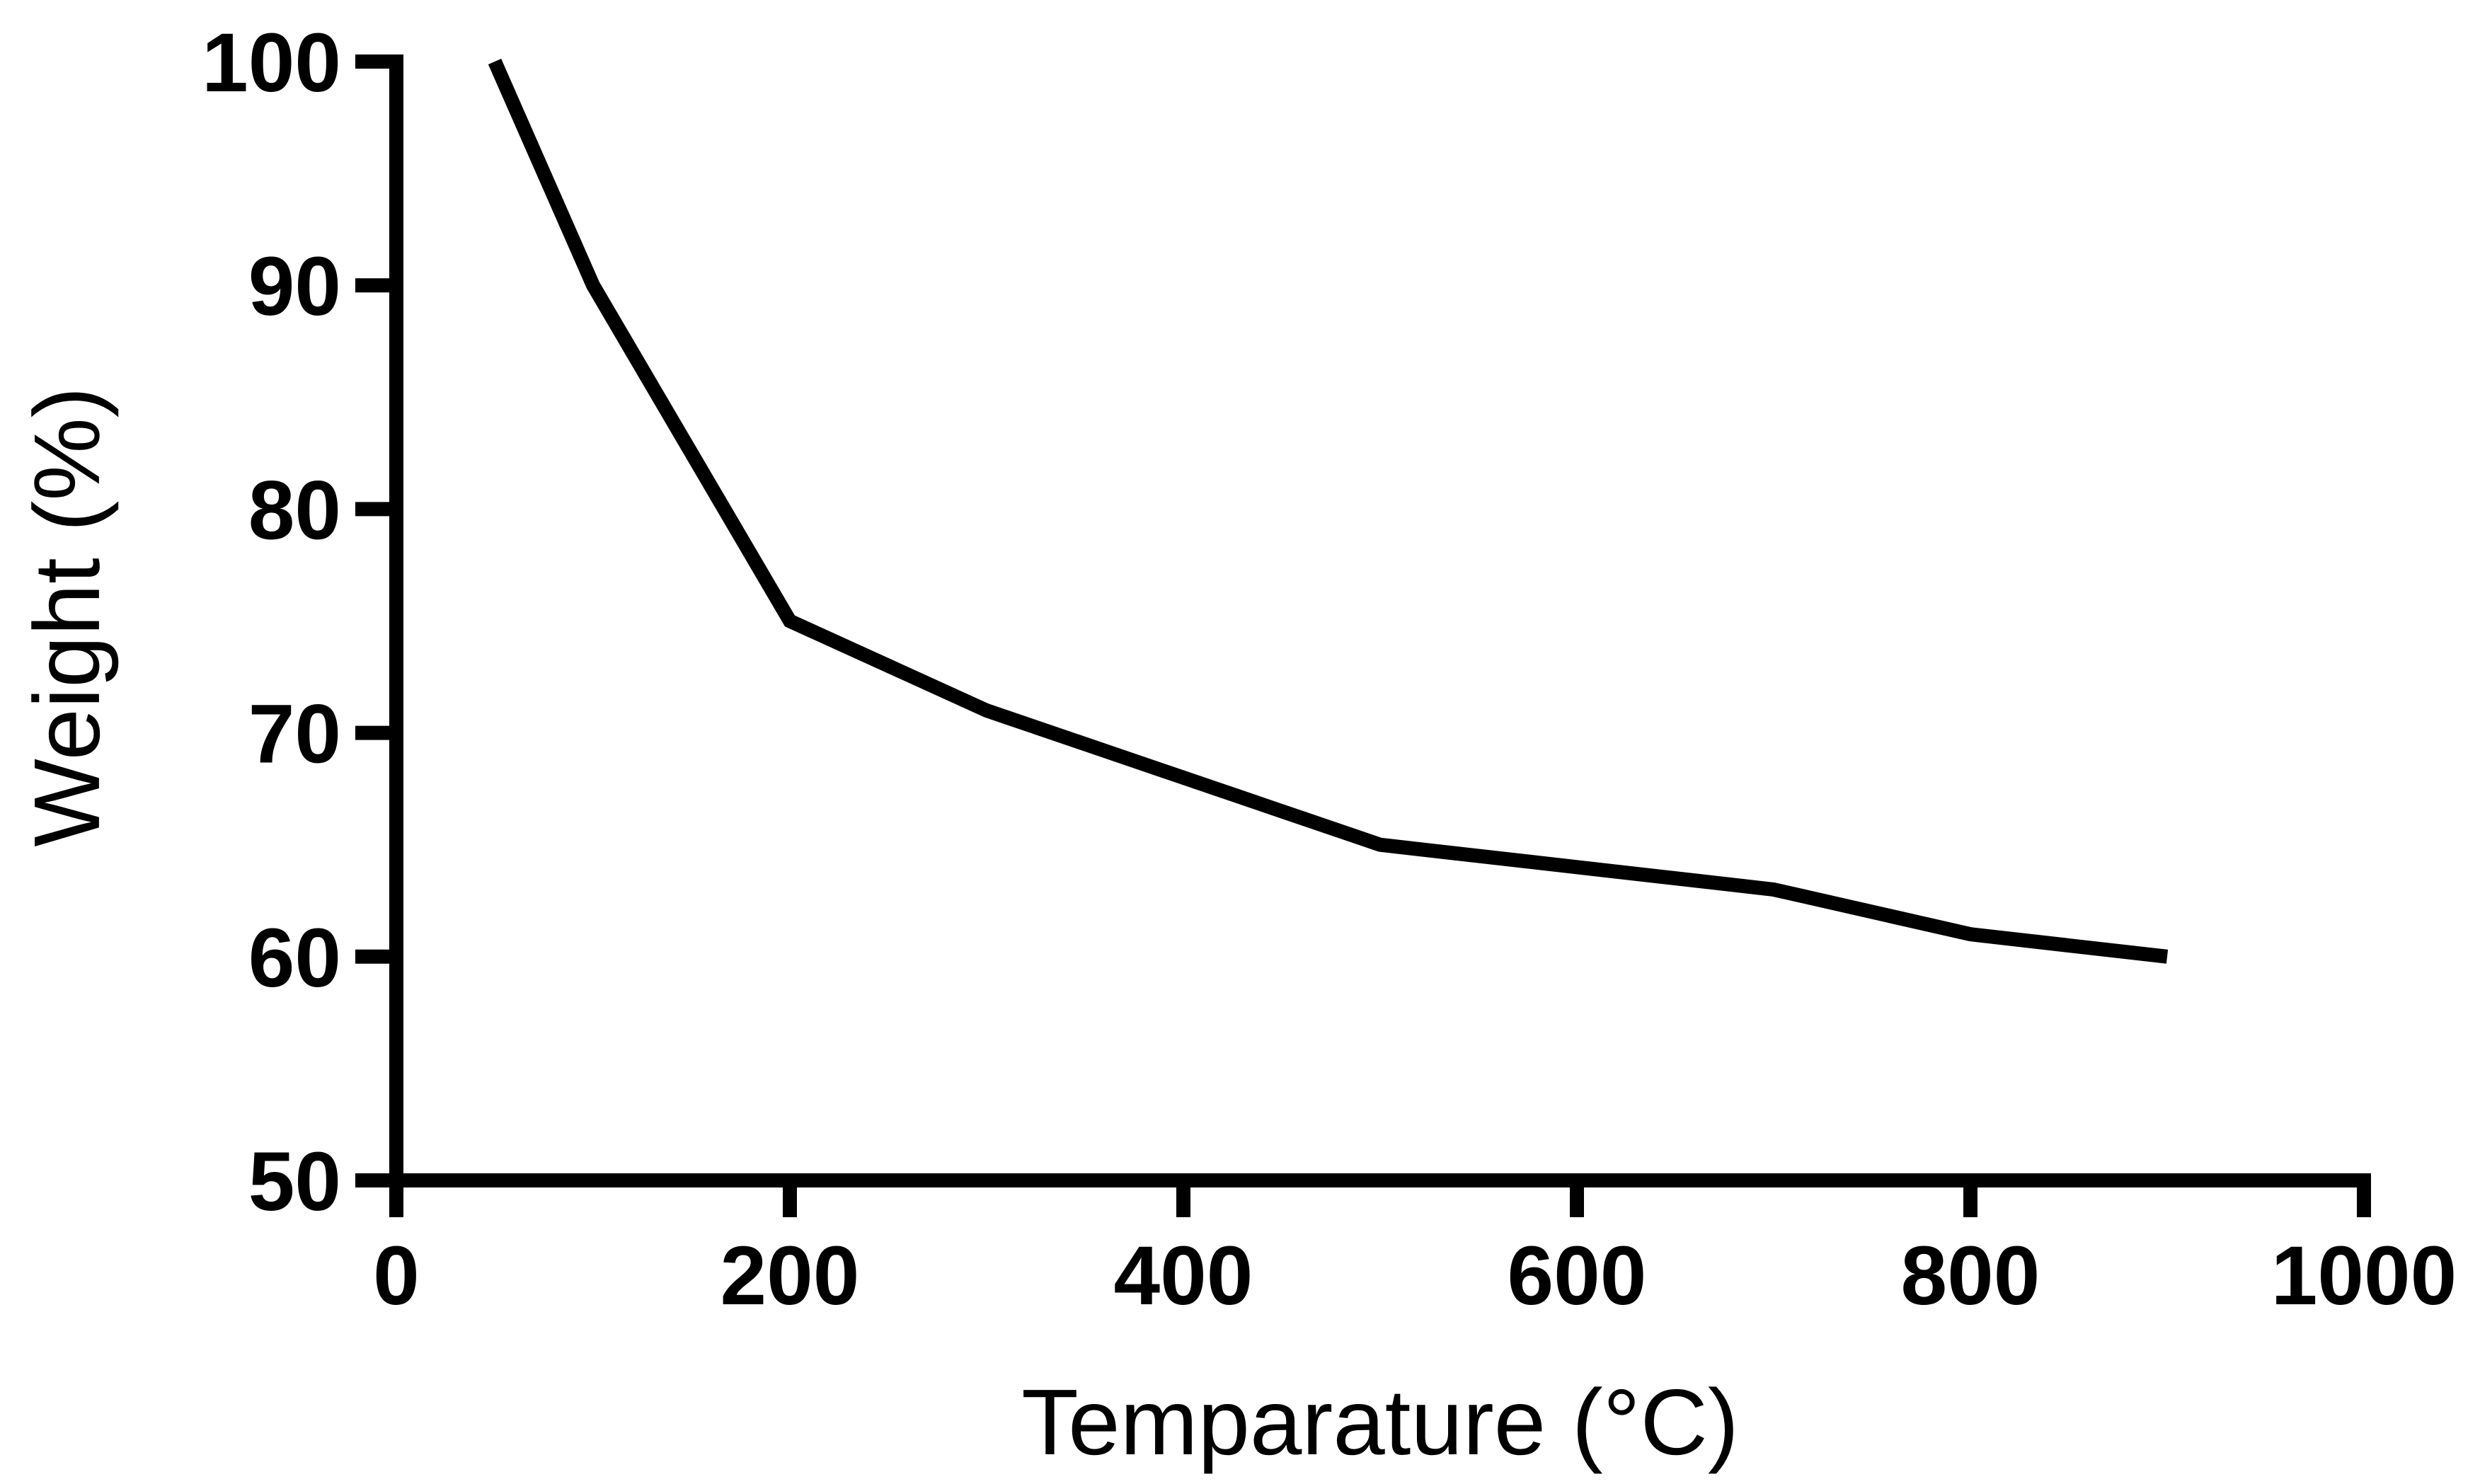  Describe the element at coordinates (790, 1276) in the screenshot. I see `x-tick-label: 200` at that location.